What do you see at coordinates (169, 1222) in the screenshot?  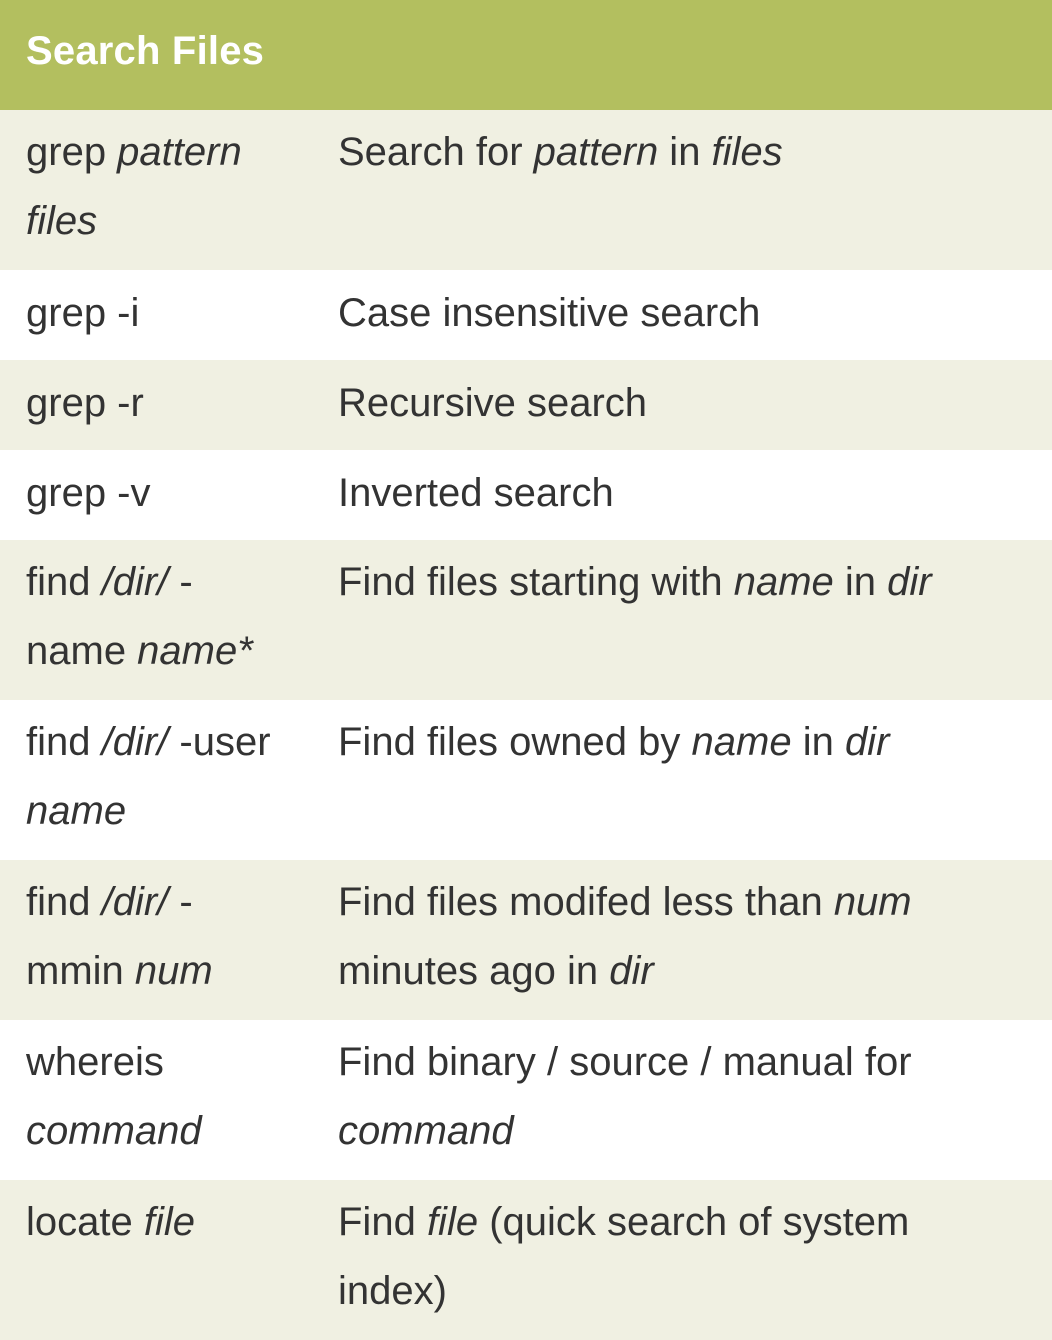 I see `command-arg: file` at bounding box center [169, 1222].